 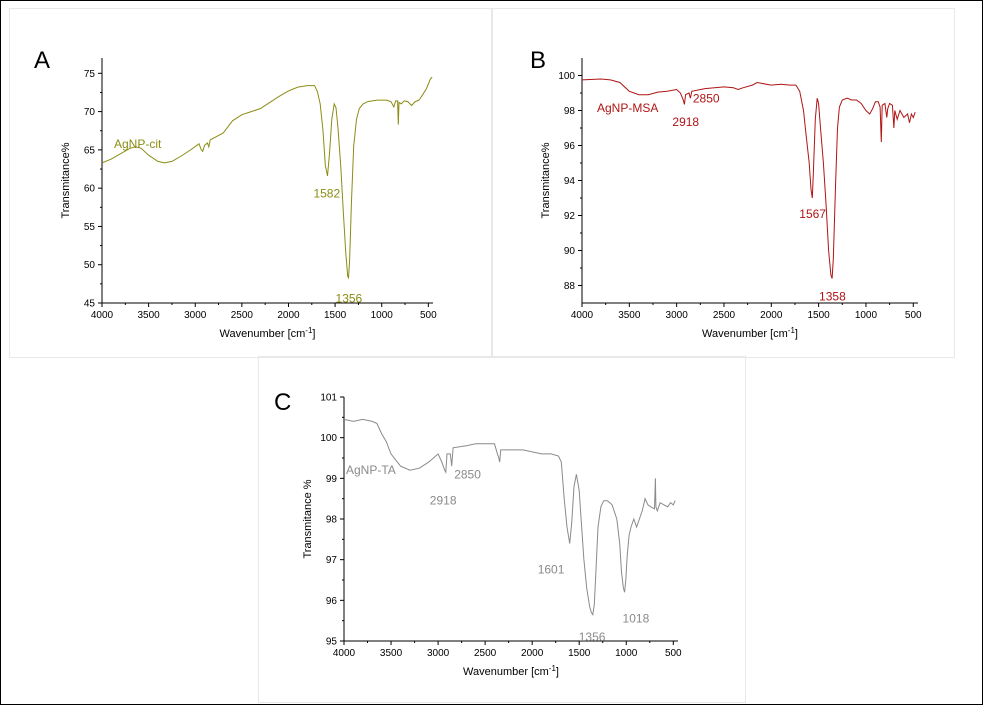 I want to click on y-tick-label: 92, so click(x=570, y=216).